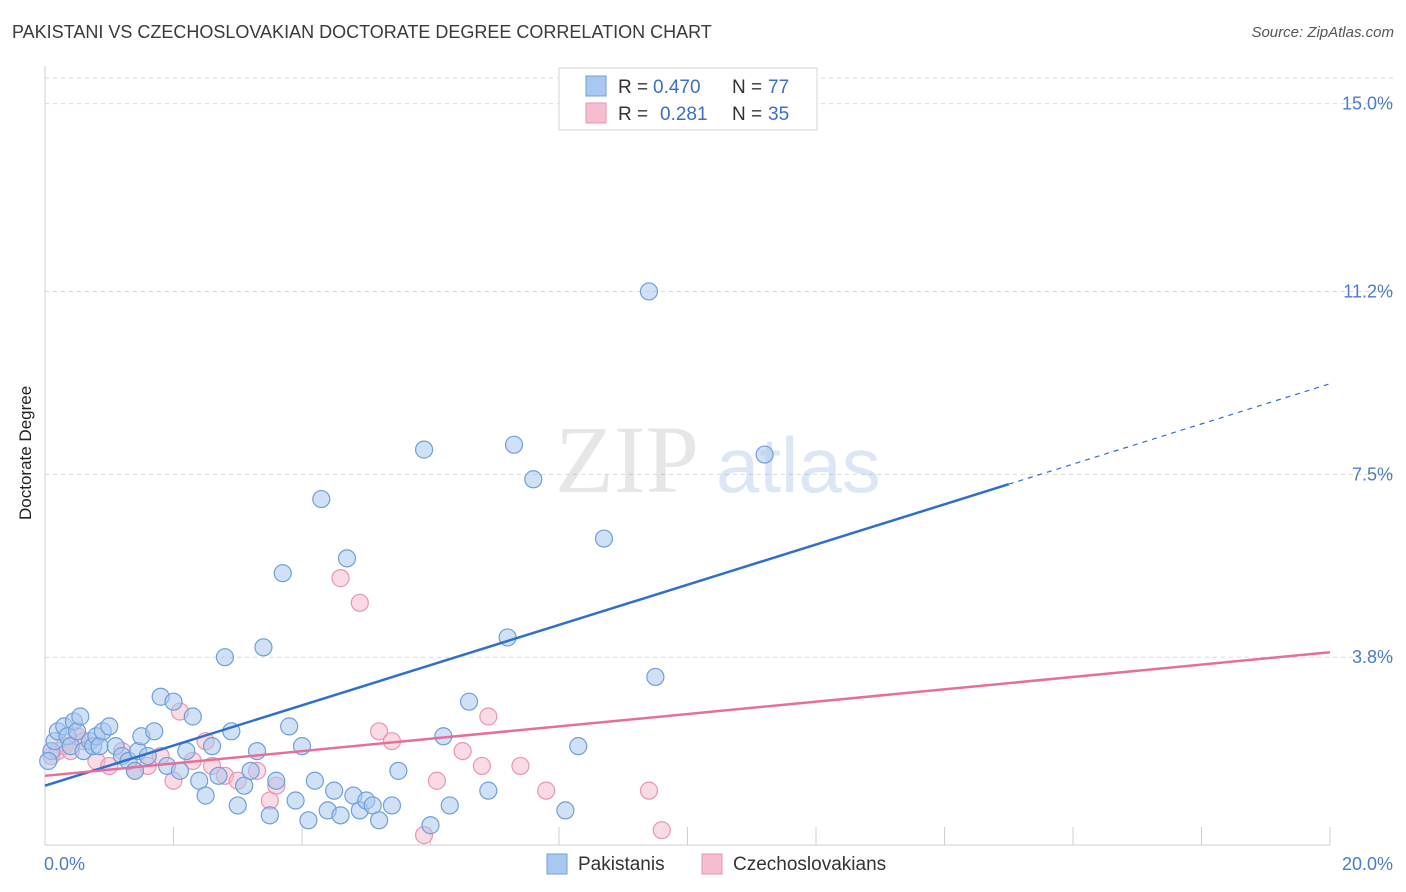 This screenshot has width=1406, height=892. What do you see at coordinates (688, 99) in the screenshot?
I see `legend-box: R = 0.470 N = 77 R = 0.281 N = 35` at bounding box center [688, 99].